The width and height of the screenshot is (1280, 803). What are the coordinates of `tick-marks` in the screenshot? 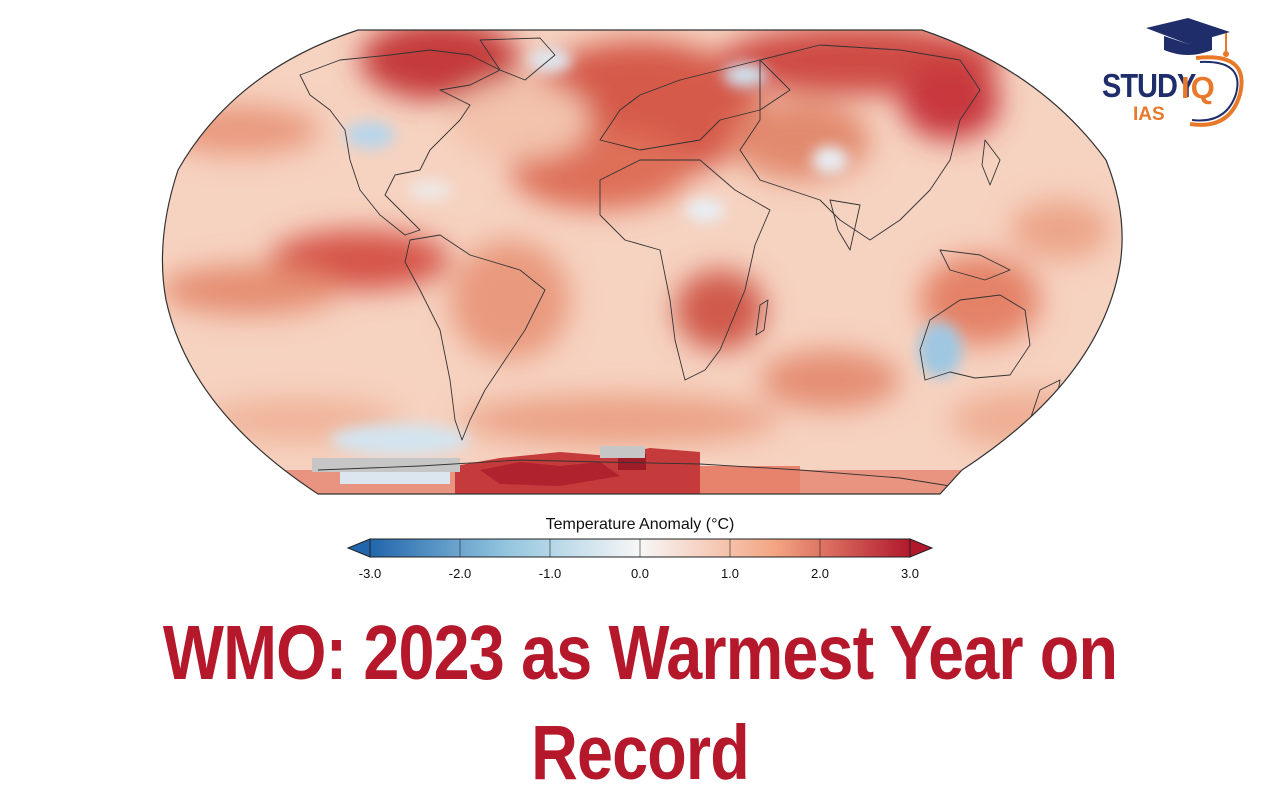 It's located at (640, 548).